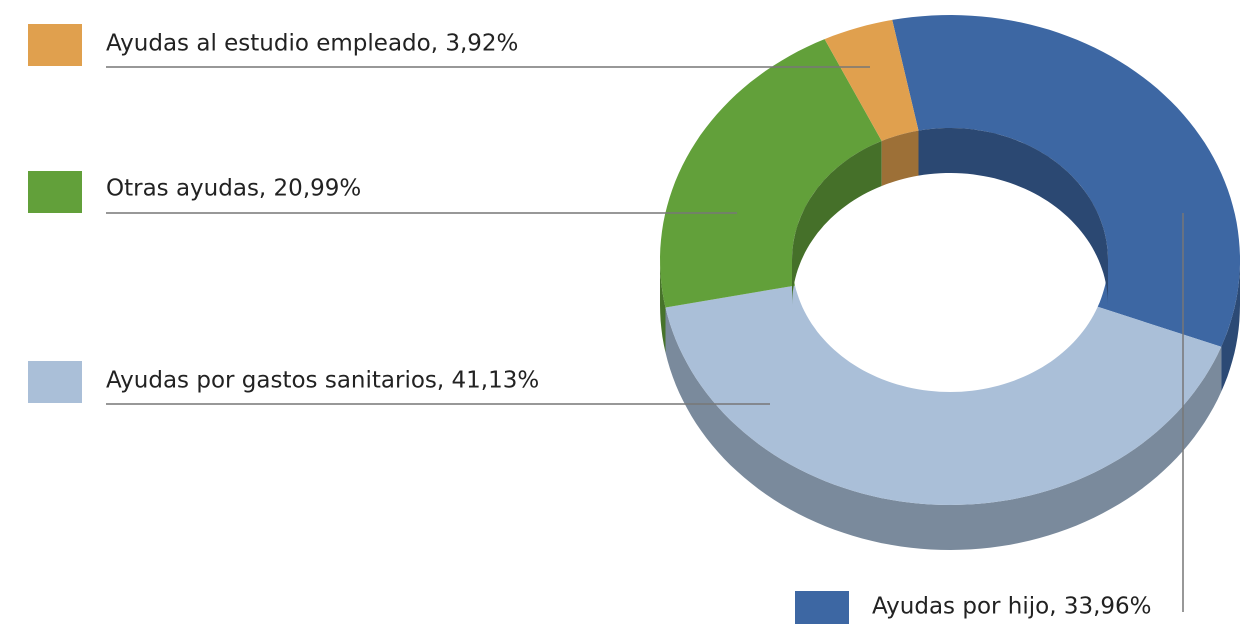 This screenshot has width=1240, height=624. I want to click on legend-label: Ayudas al estudio empleado, 3,92%, so click(312, 44).